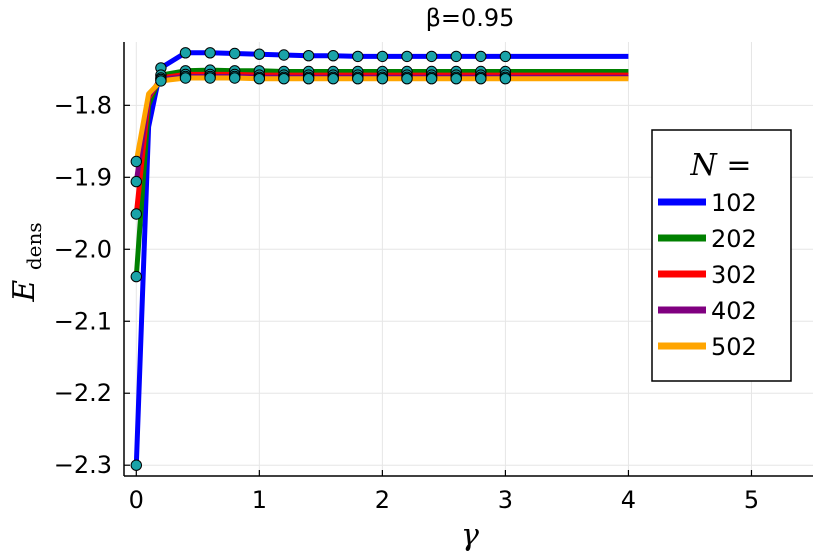 Image resolution: width=830 pixels, height=554 pixels. I want to click on legend-title: N =, so click(721, 165).